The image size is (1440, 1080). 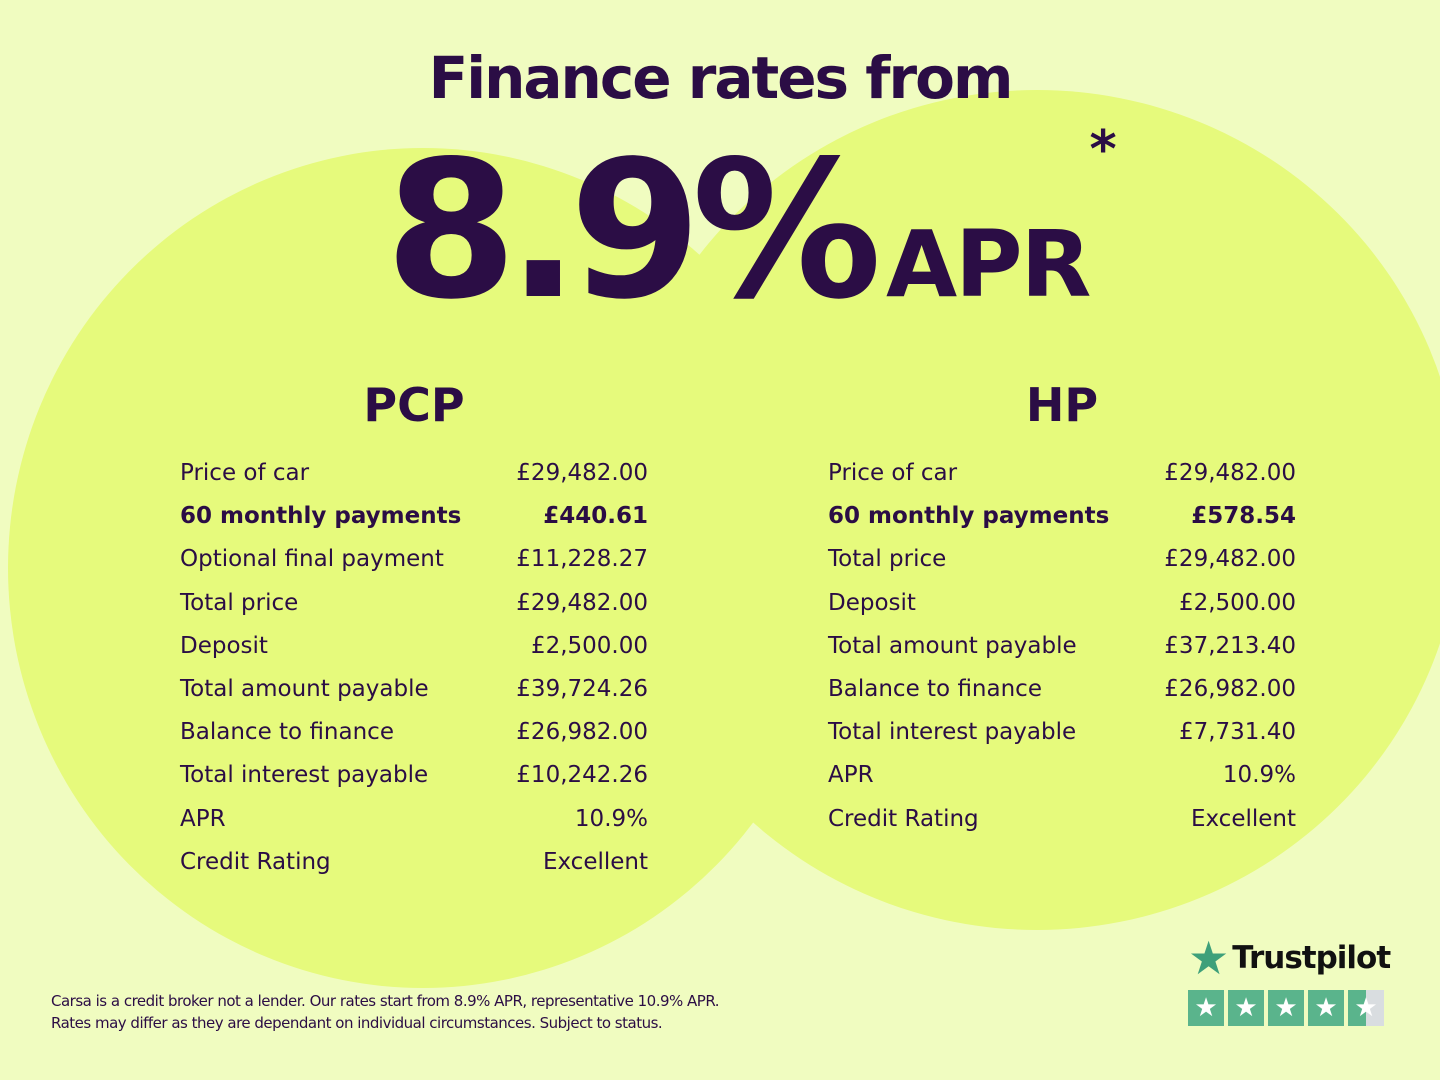 I want to click on trustpilot-rating: ★ ★ ★ ★ ★, so click(x=1289, y=1008).